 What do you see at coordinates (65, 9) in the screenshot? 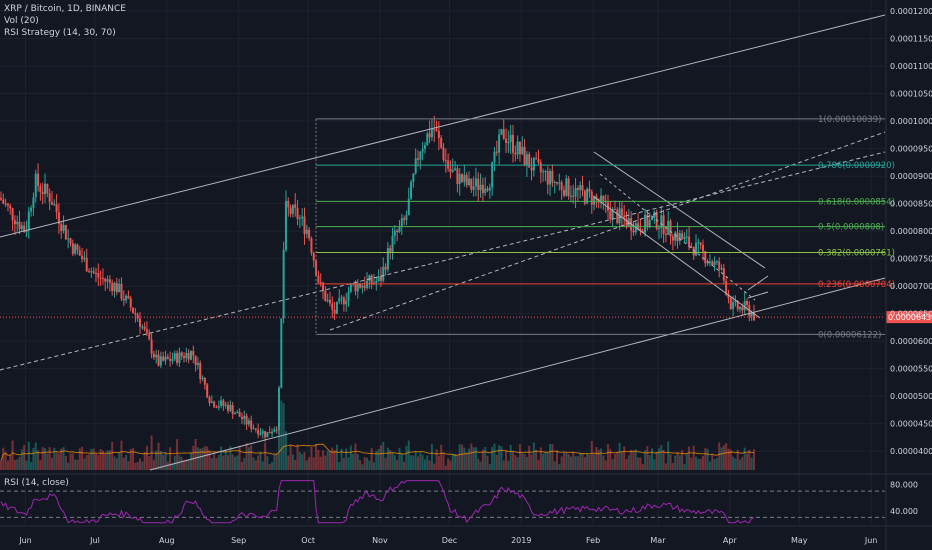
I see `chart-title: XRP / Bitcoin, 1D, BINANCE` at bounding box center [65, 9].